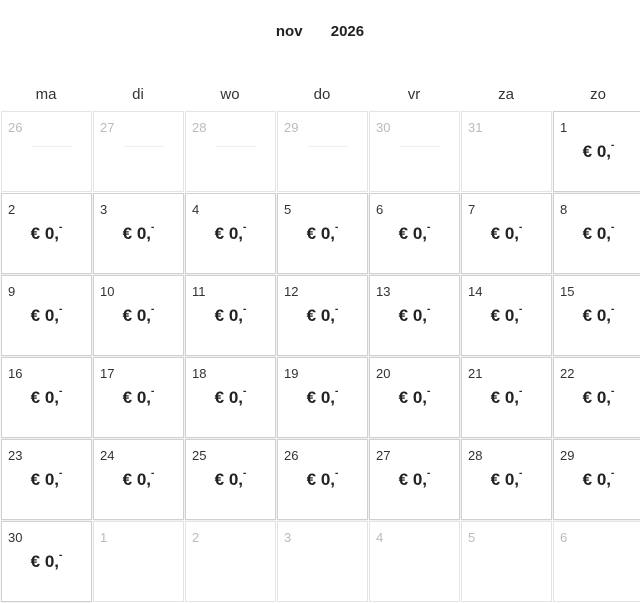 The image size is (640, 603). I want to click on calendar-day-cell: 7 € 0,-, so click(506, 233).